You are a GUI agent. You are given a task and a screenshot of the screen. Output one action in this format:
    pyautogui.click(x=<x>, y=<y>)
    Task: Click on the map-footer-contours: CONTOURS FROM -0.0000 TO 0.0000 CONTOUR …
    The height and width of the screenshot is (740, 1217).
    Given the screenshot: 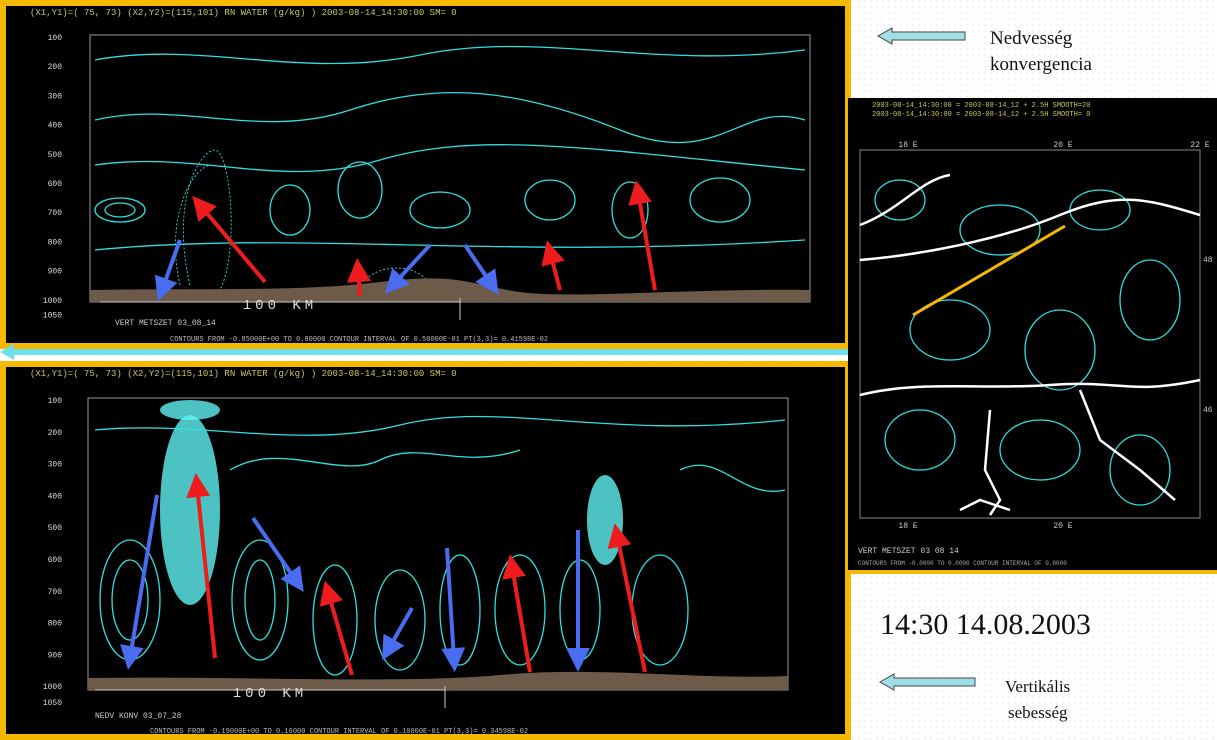 What is the action you would take?
    pyautogui.click(x=962, y=563)
    